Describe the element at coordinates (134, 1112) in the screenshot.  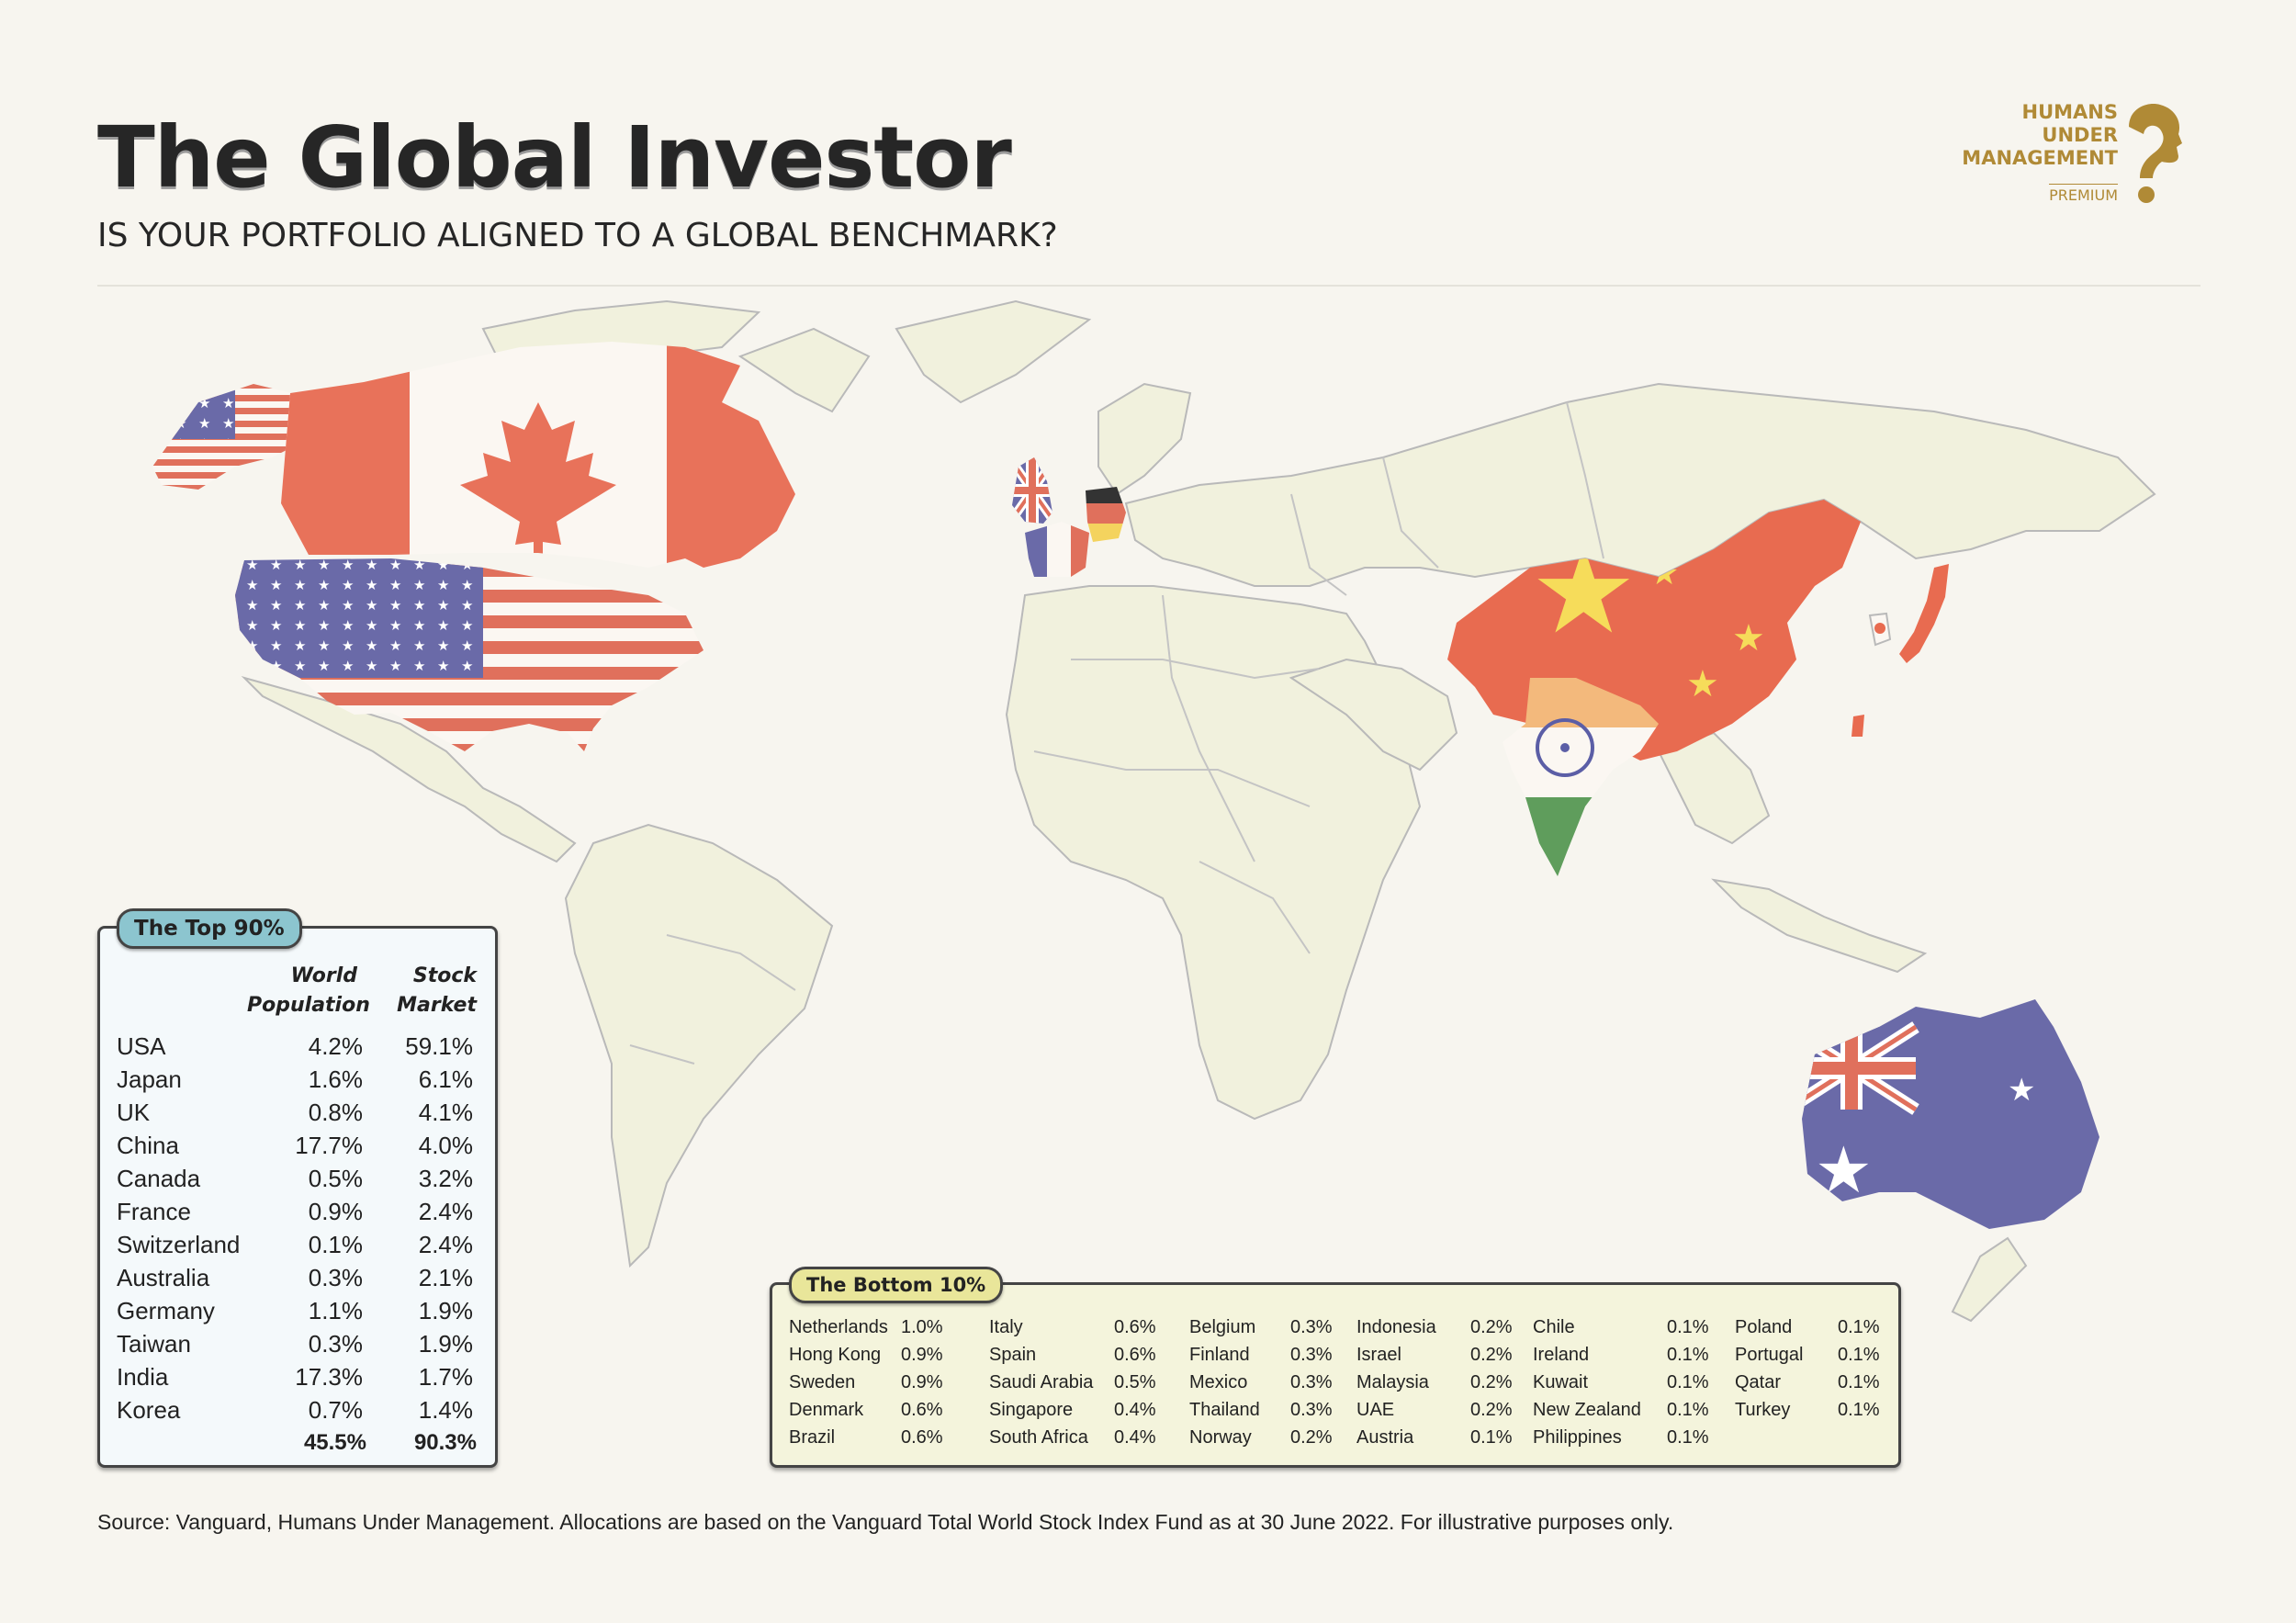
I see `country-name: UK` at that location.